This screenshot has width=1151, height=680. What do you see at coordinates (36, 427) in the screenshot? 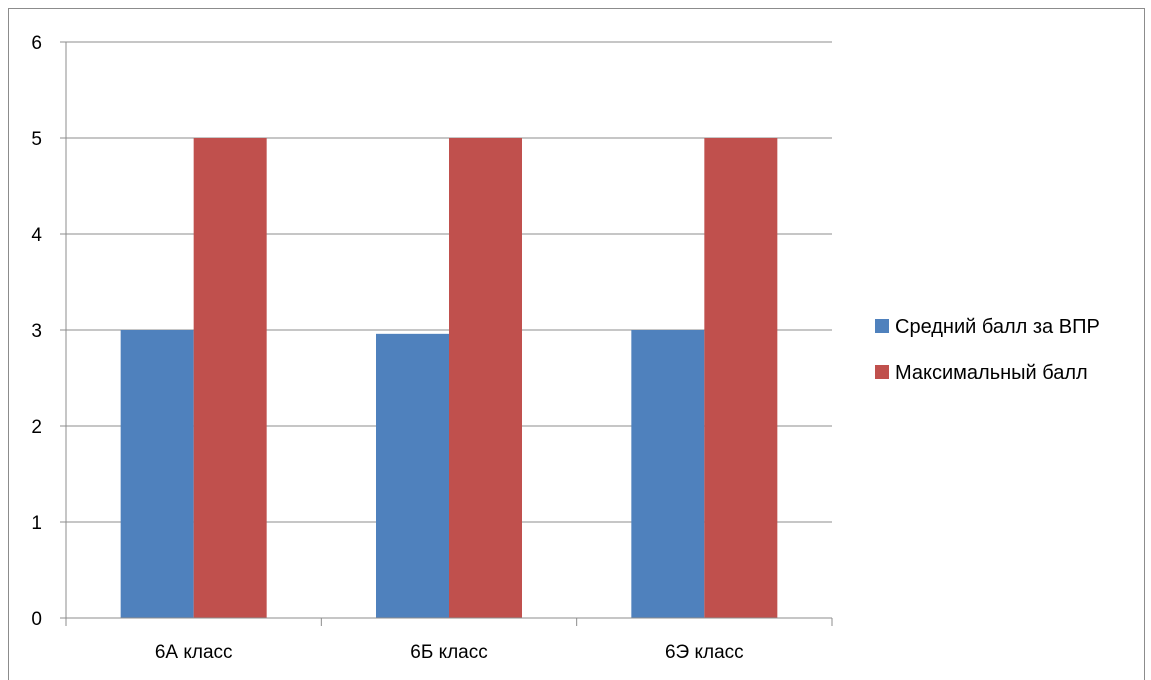
I see `y-tick-label: 2` at bounding box center [36, 427].